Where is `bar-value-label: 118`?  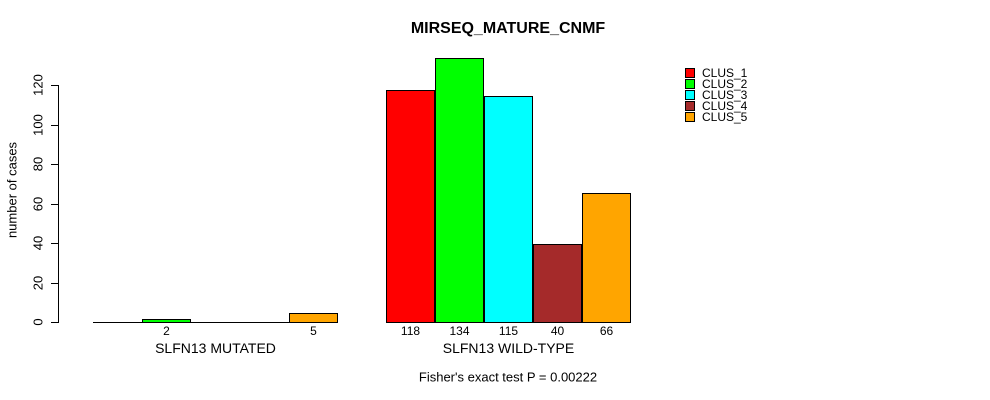 bar-value-label: 118 is located at coordinates (410, 331).